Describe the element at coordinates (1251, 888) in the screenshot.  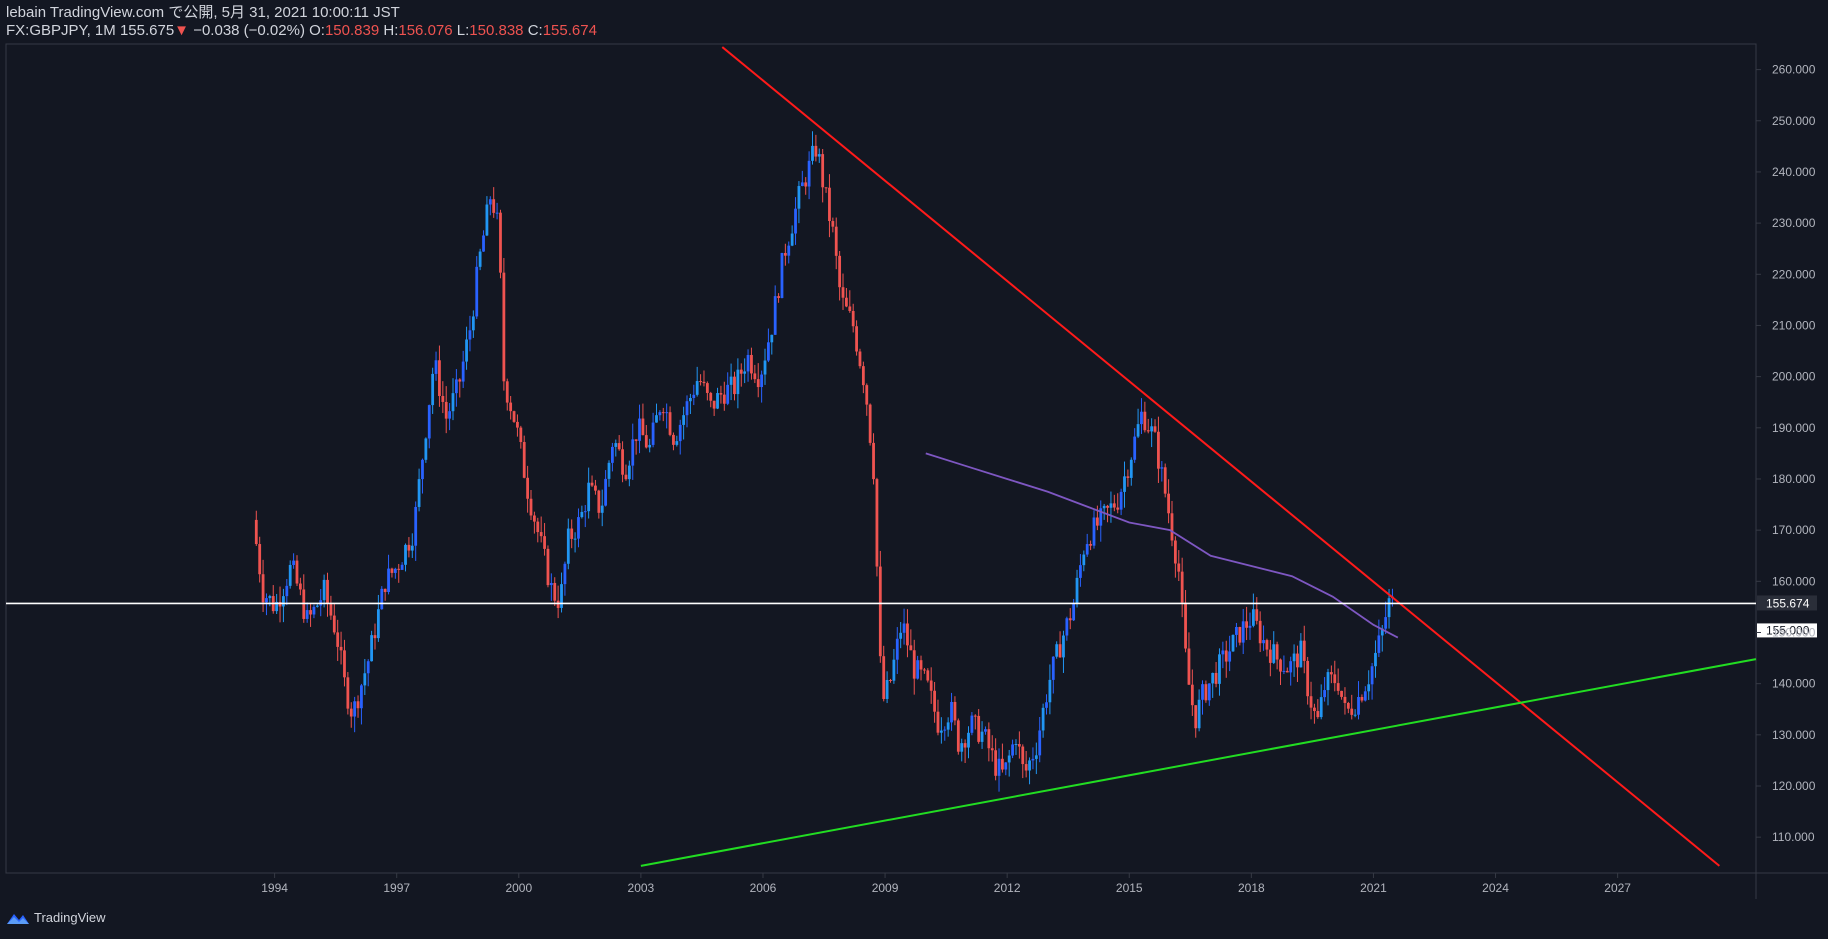
I see `time-tick-label: 2018` at that location.